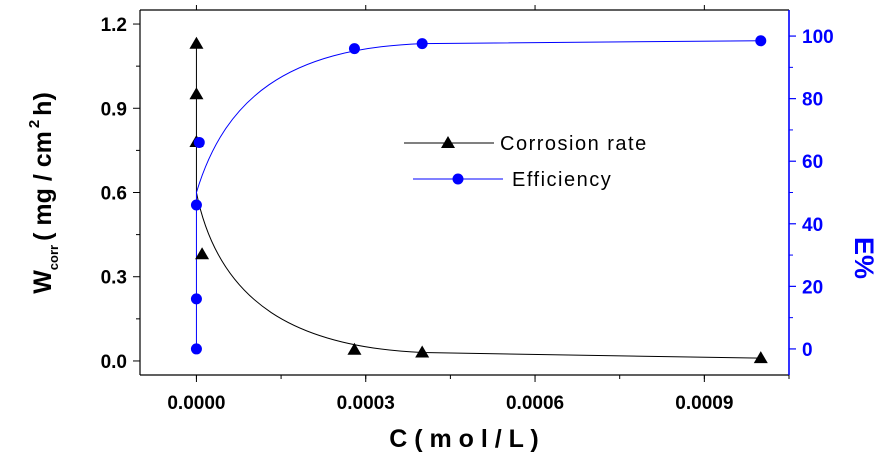 The width and height of the screenshot is (881, 456). I want to click on legend-item-corrosion-rate: Corrosion rate, so click(526, 144).